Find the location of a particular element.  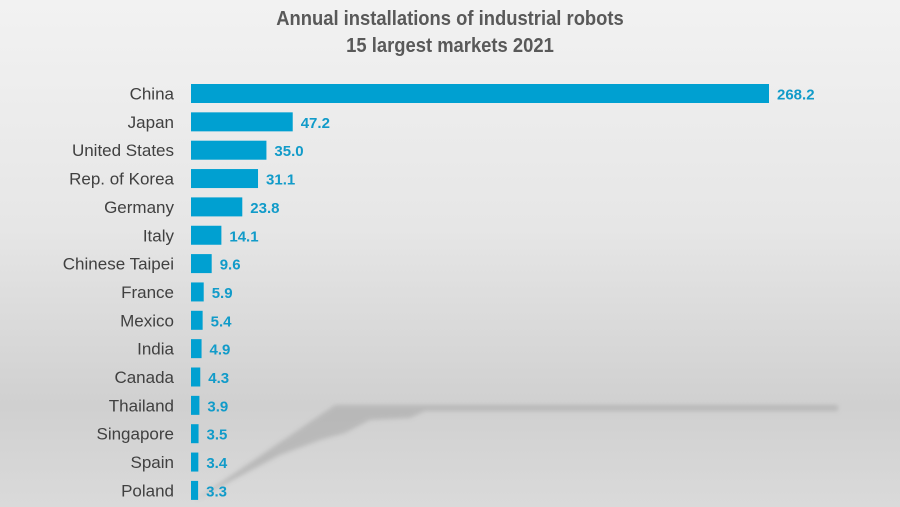

value-label: 5.4 is located at coordinates (222, 321).